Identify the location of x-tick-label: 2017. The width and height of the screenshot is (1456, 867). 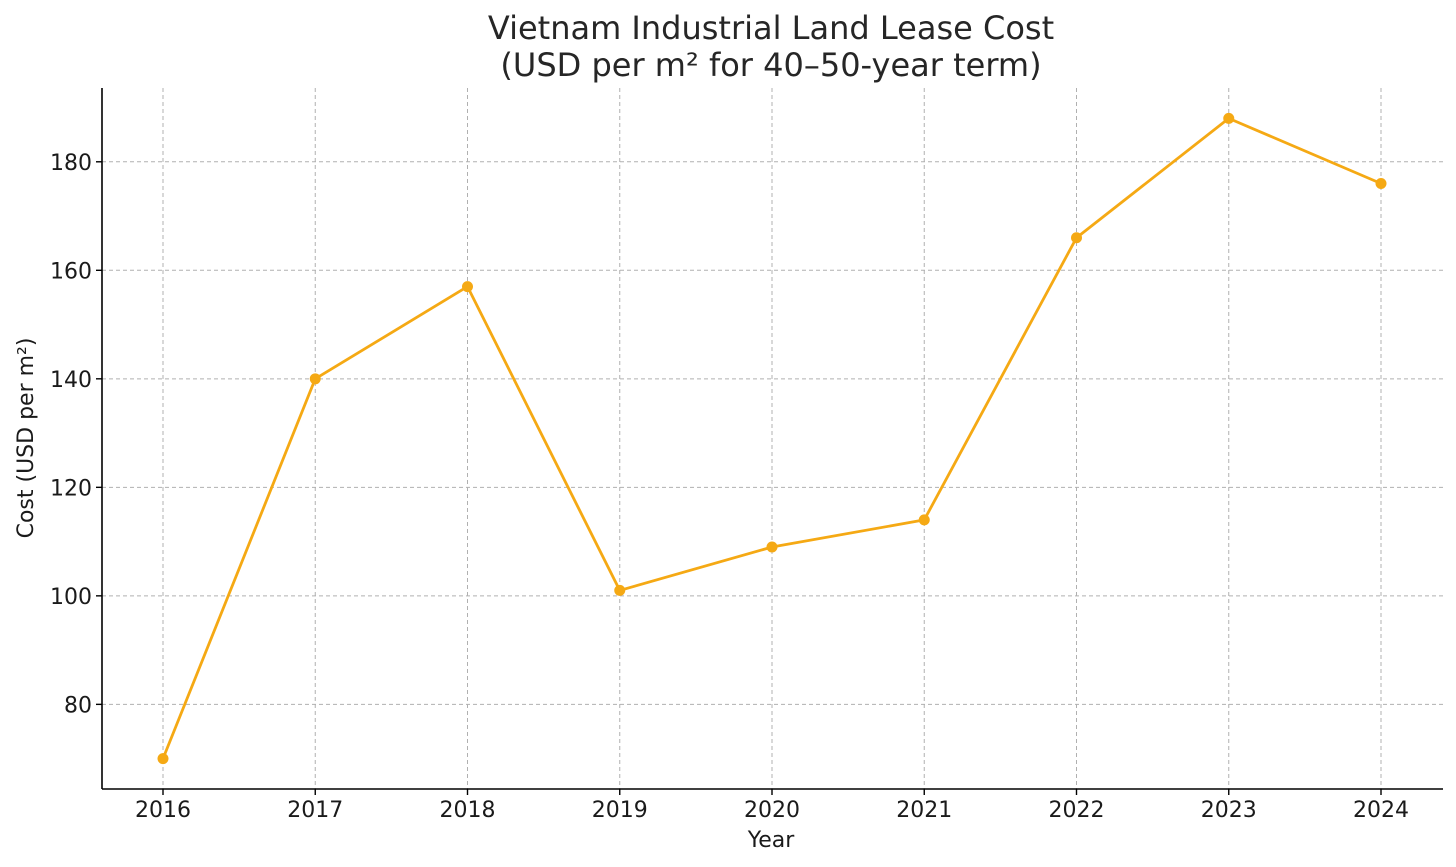
(315, 810).